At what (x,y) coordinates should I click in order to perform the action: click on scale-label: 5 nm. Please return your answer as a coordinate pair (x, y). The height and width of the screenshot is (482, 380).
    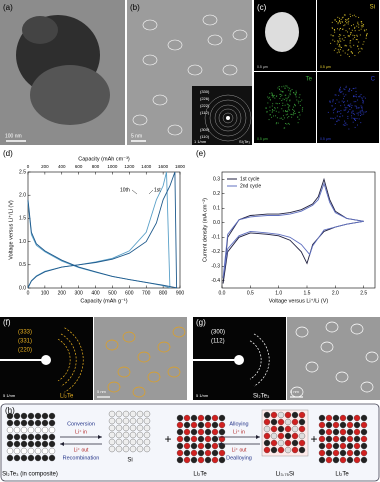
    Looking at the image, I should click on (102, 391).